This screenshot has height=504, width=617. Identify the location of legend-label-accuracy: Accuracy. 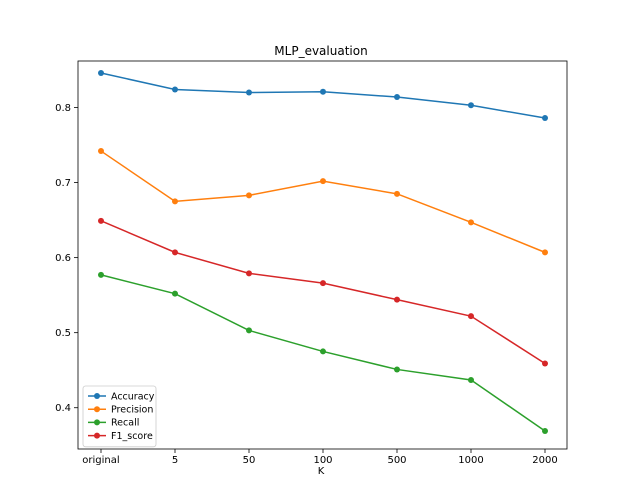
(133, 396).